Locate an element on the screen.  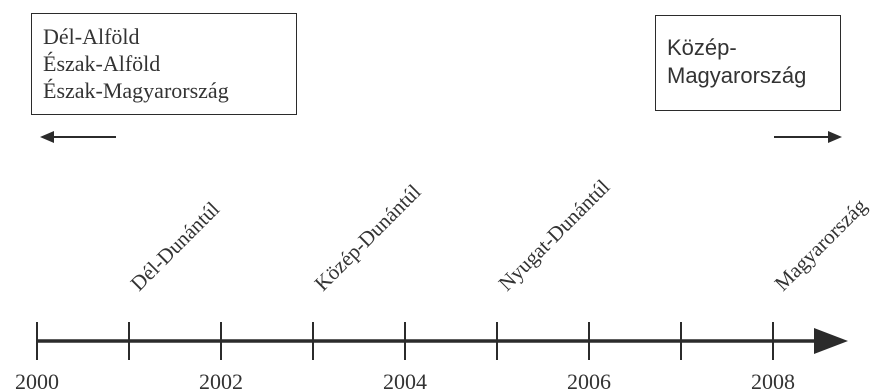
year-label: 2004 is located at coordinates (405, 380).